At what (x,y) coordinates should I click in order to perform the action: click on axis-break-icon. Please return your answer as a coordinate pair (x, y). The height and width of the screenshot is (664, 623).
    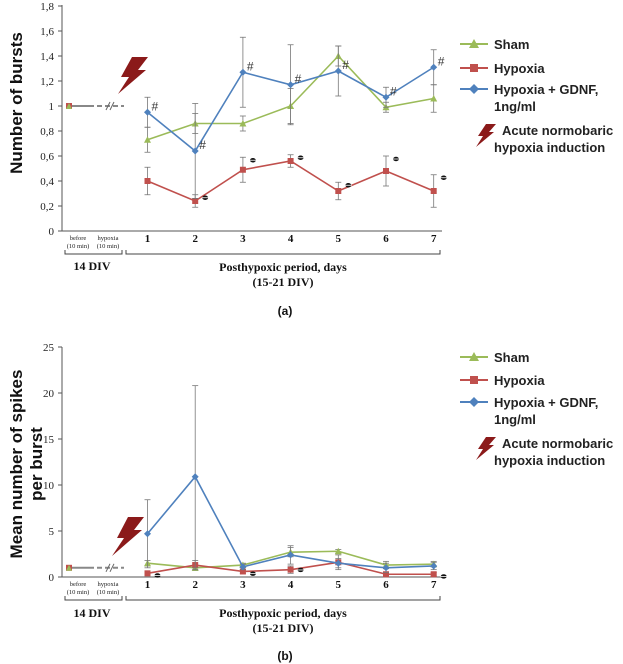
    Looking at the image, I should click on (110, 568).